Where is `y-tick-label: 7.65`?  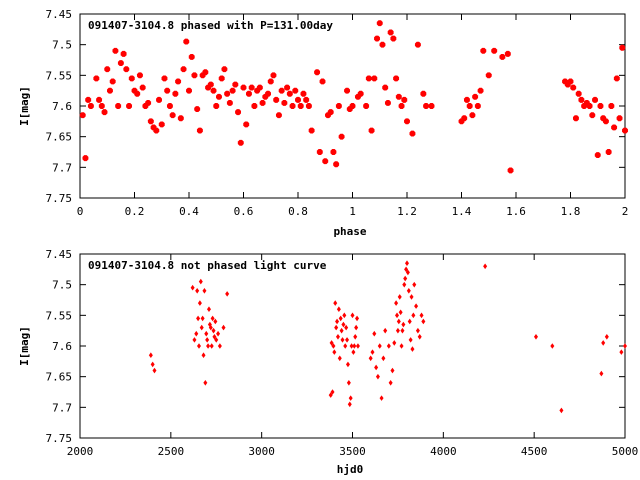
y-tick-label: 7.65 is located at coordinates (59, 137).